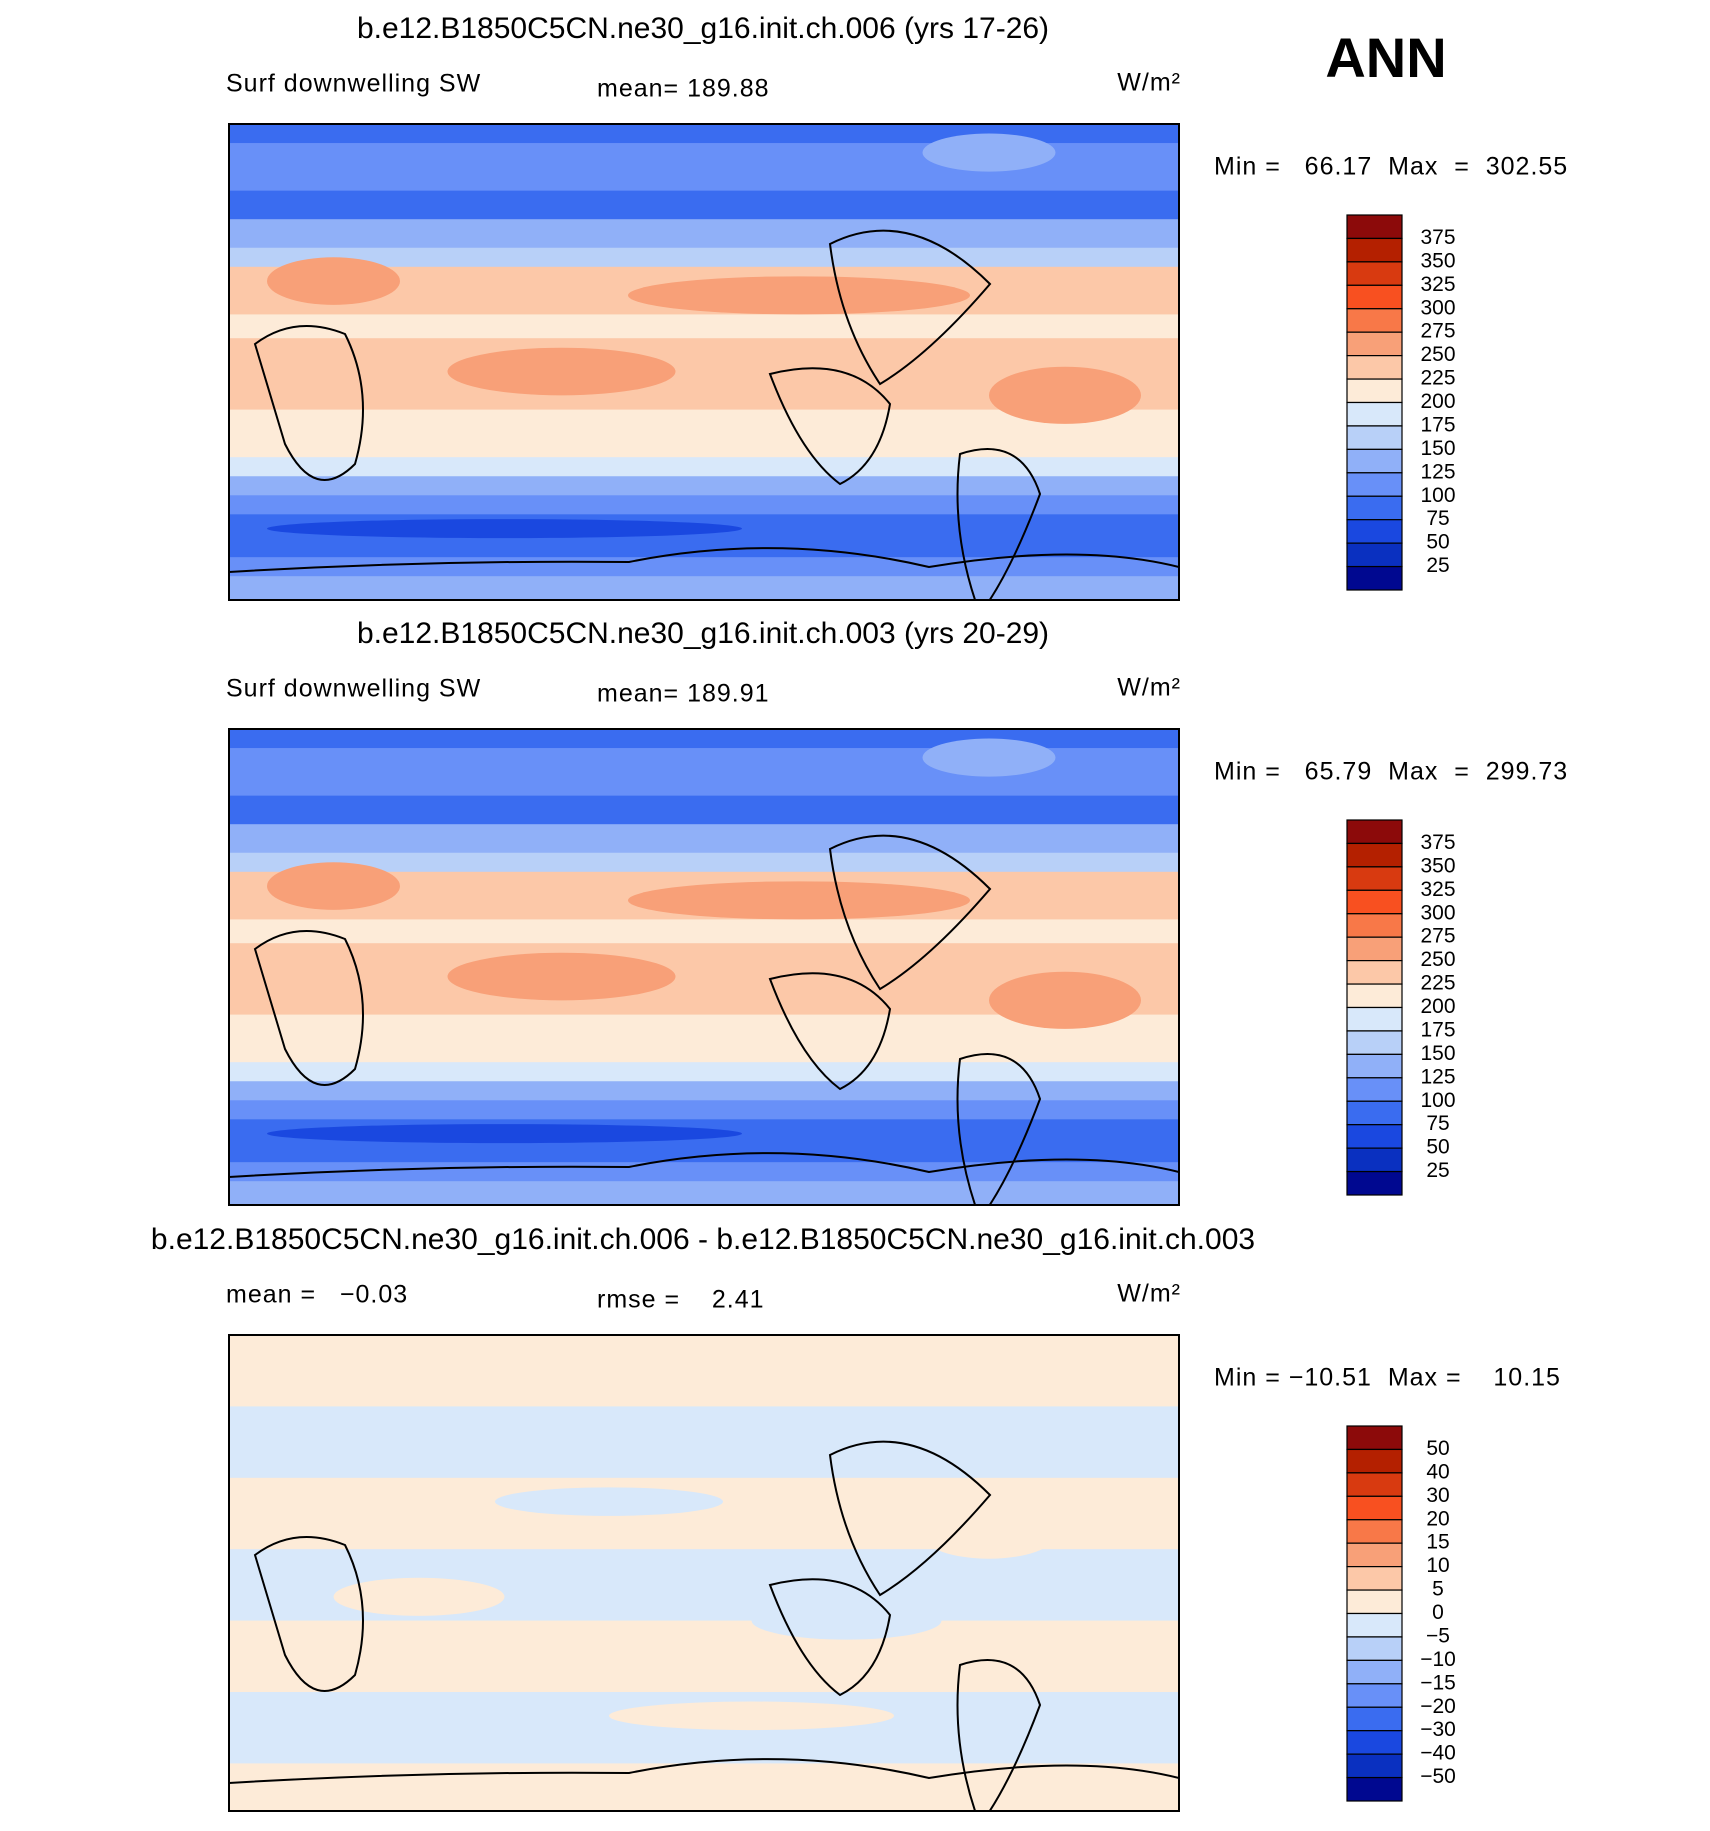 The image size is (1710, 1831). What do you see at coordinates (1437, 1518) in the screenshot?
I see `colorbar-label: 20` at bounding box center [1437, 1518].